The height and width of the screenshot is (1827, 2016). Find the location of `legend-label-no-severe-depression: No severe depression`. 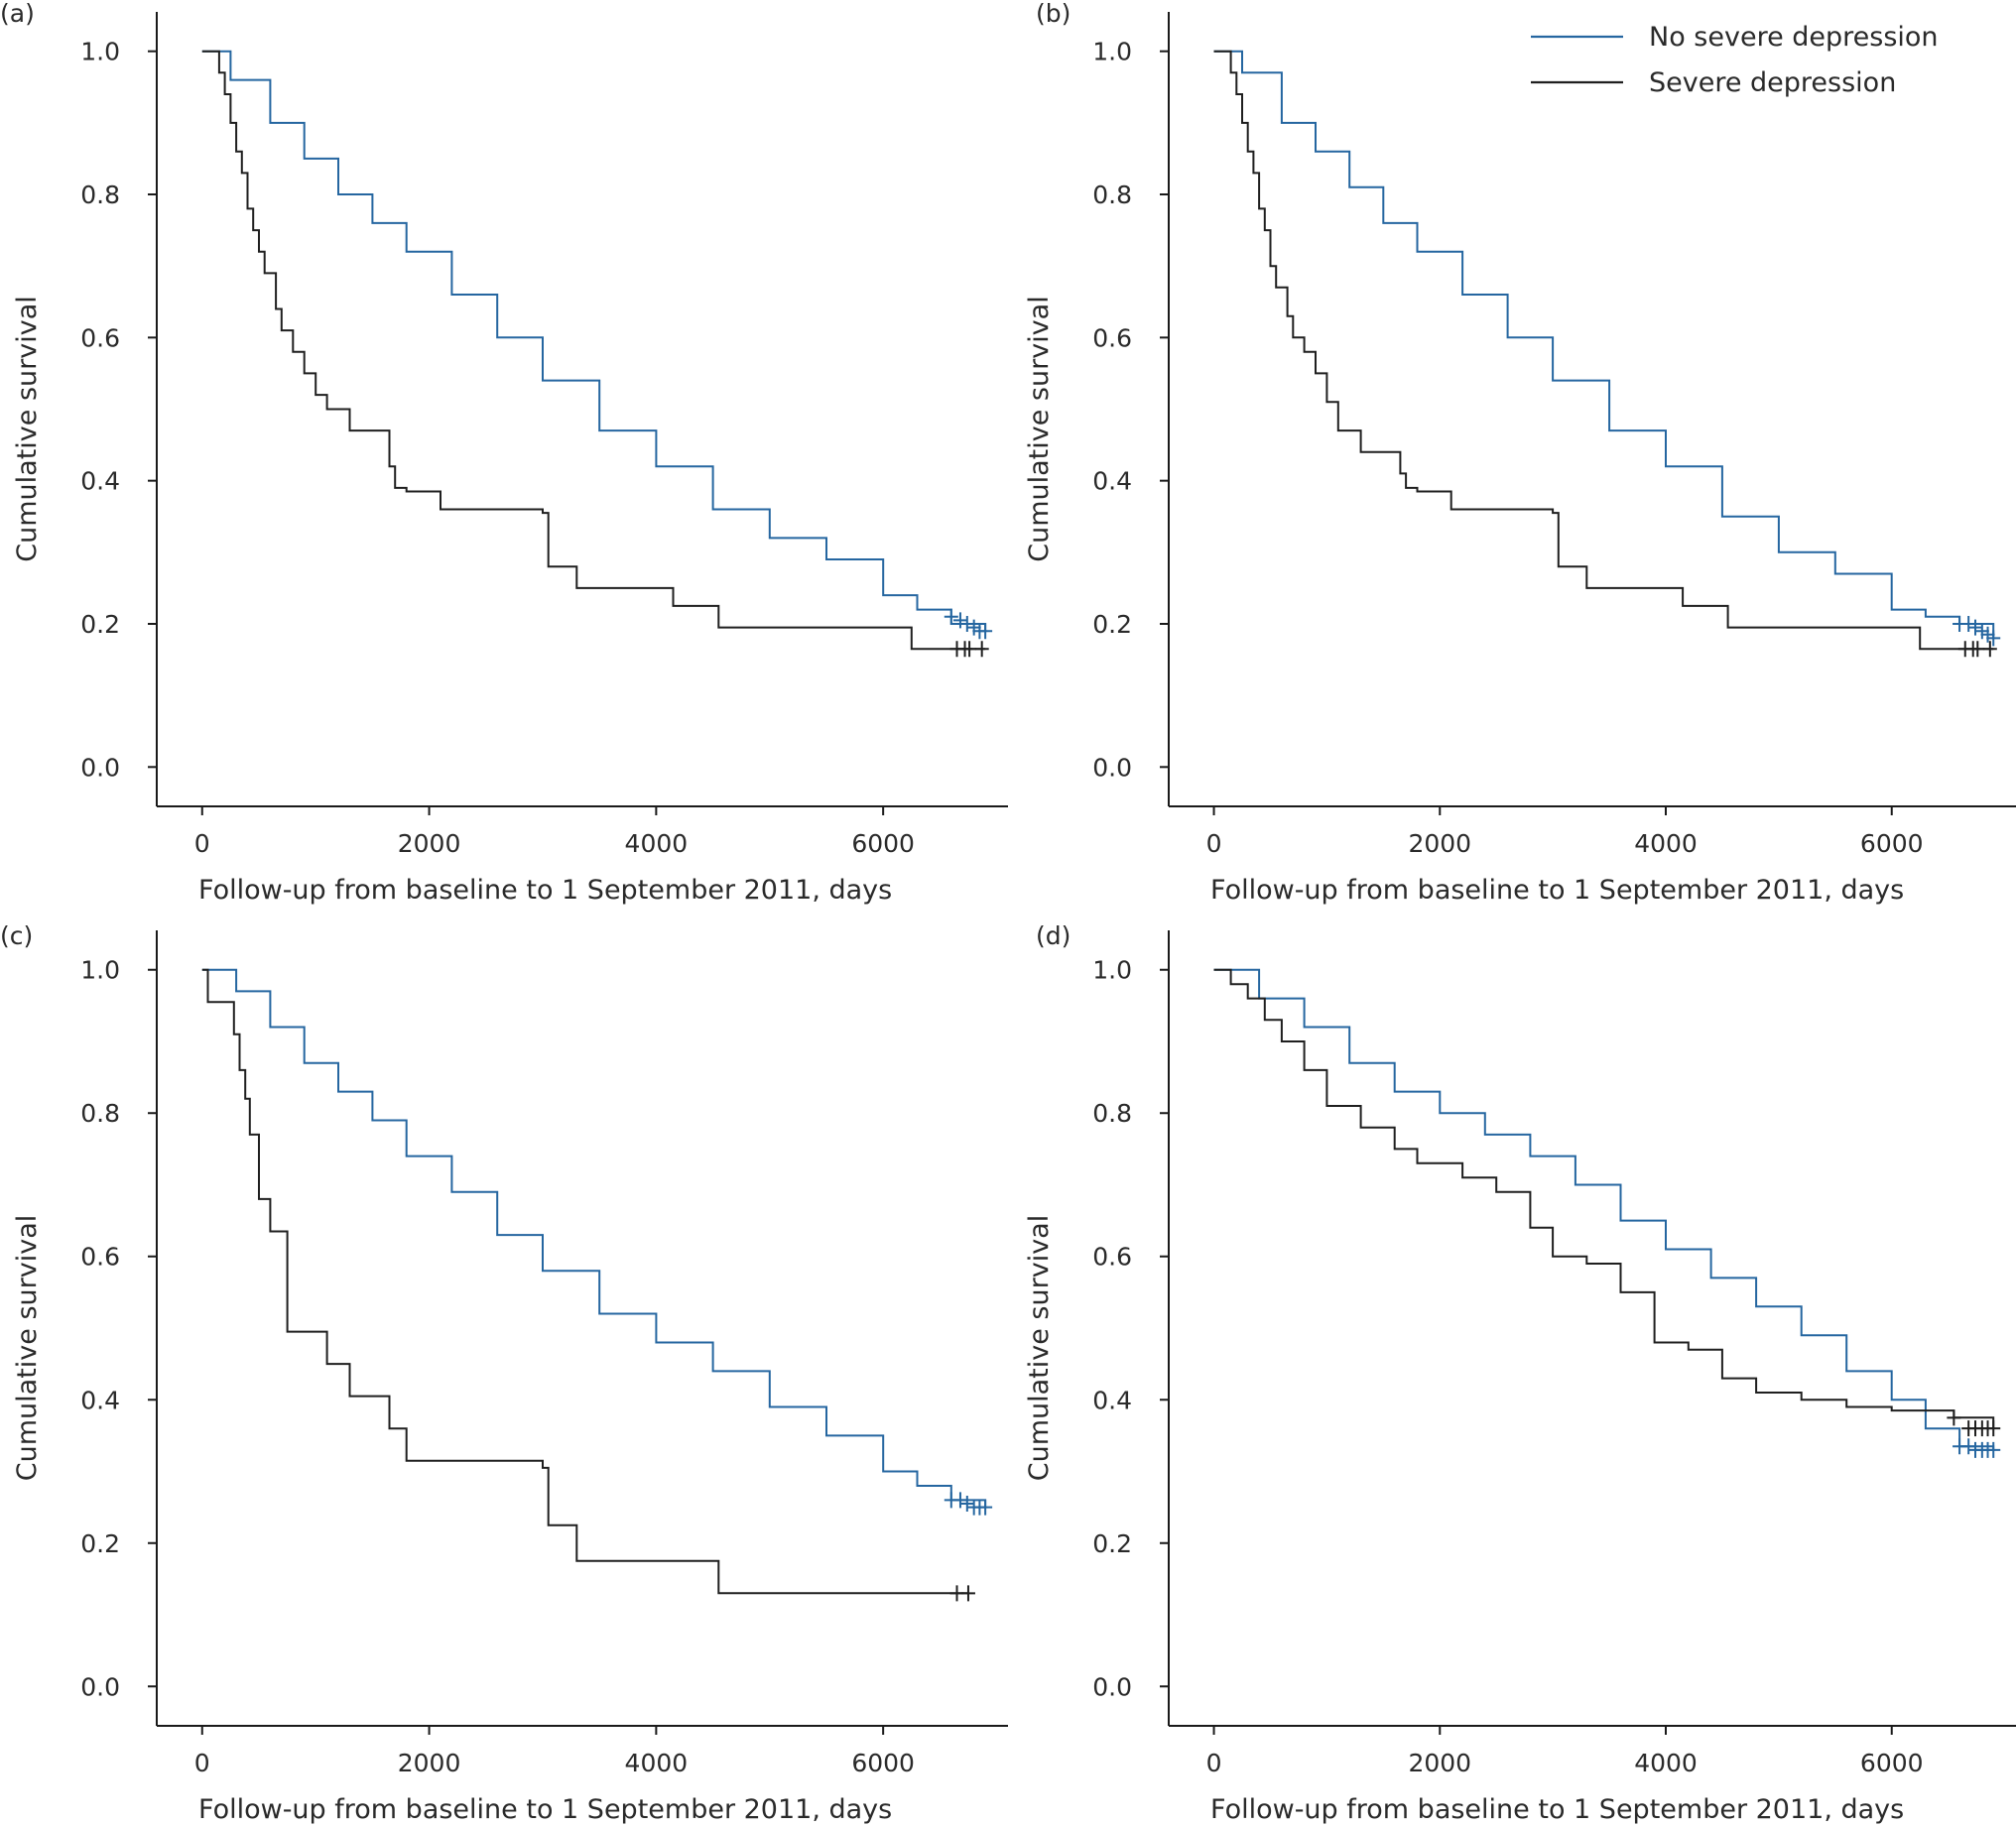

legend-label-no-severe-depression: No severe depression is located at coordinates (1794, 37).